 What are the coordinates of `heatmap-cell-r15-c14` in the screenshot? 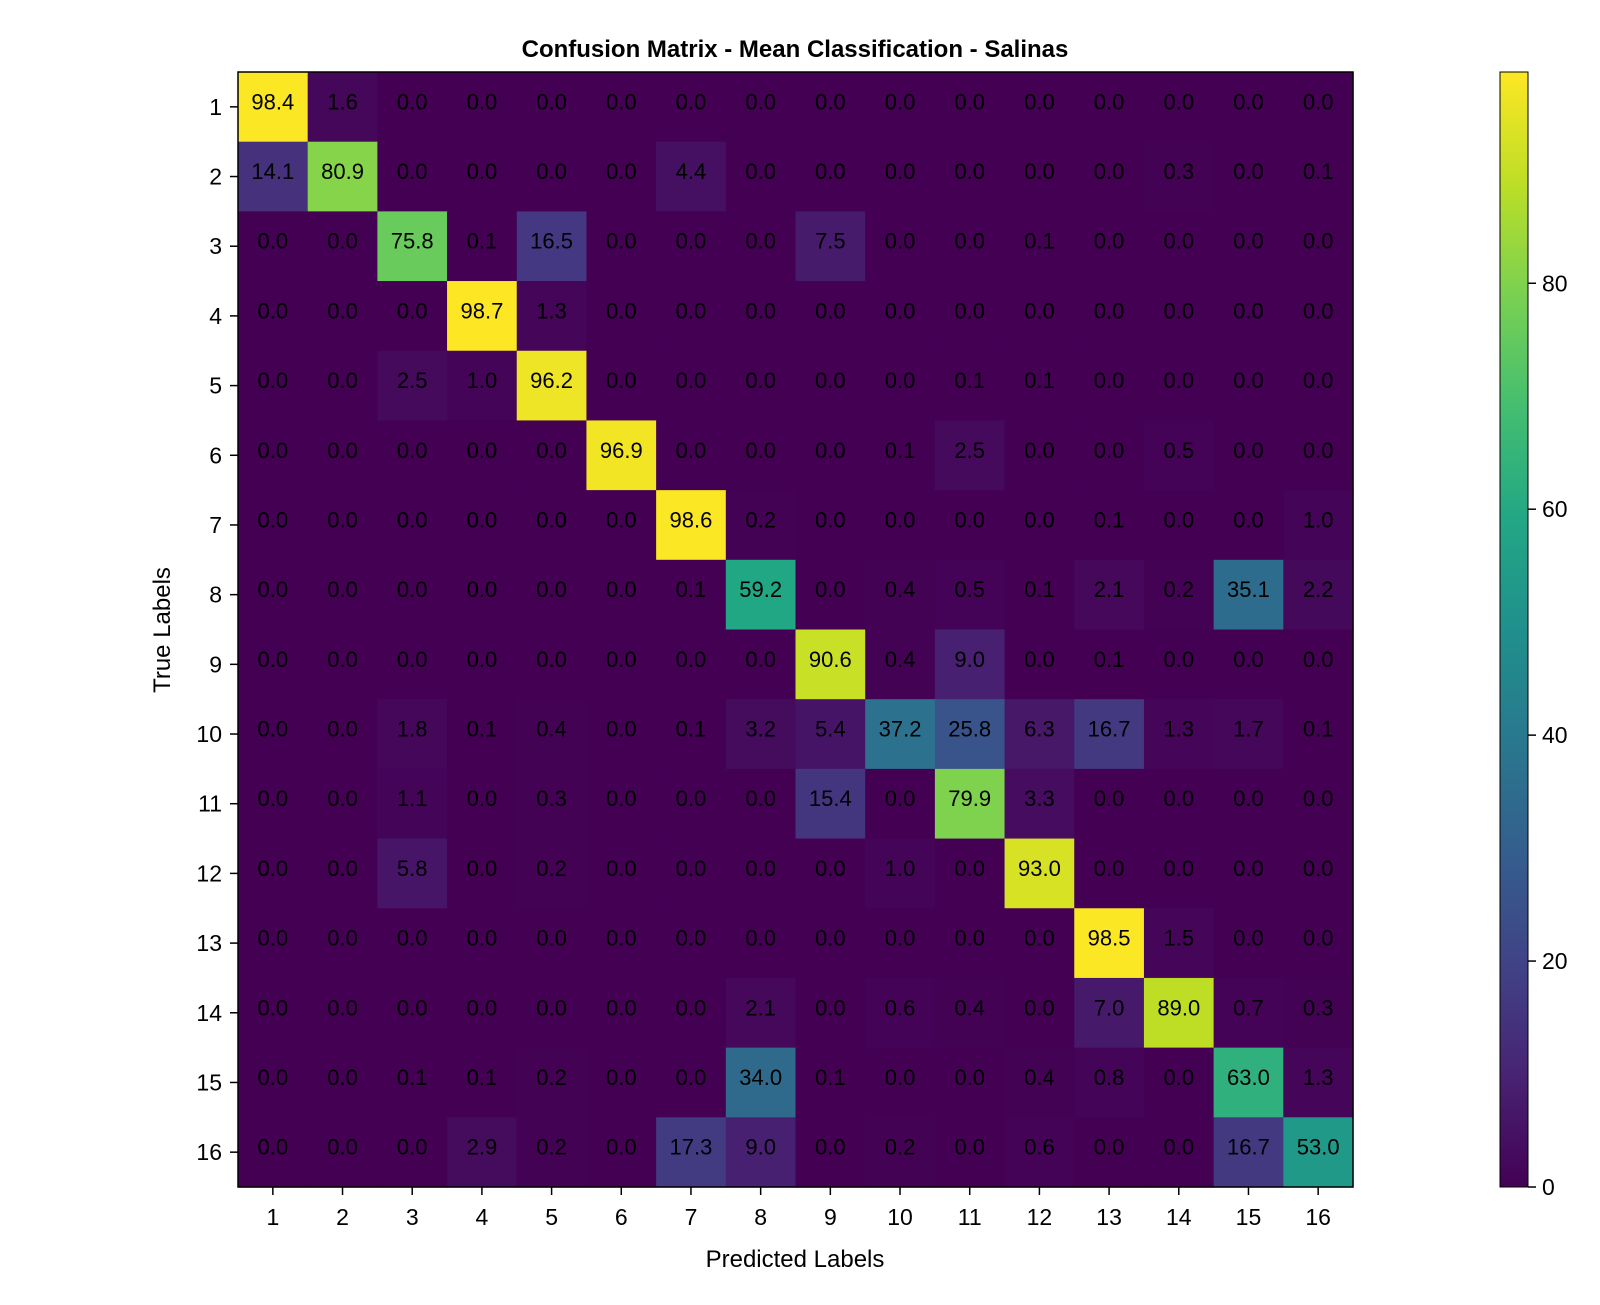 It's located at (1179, 1082).